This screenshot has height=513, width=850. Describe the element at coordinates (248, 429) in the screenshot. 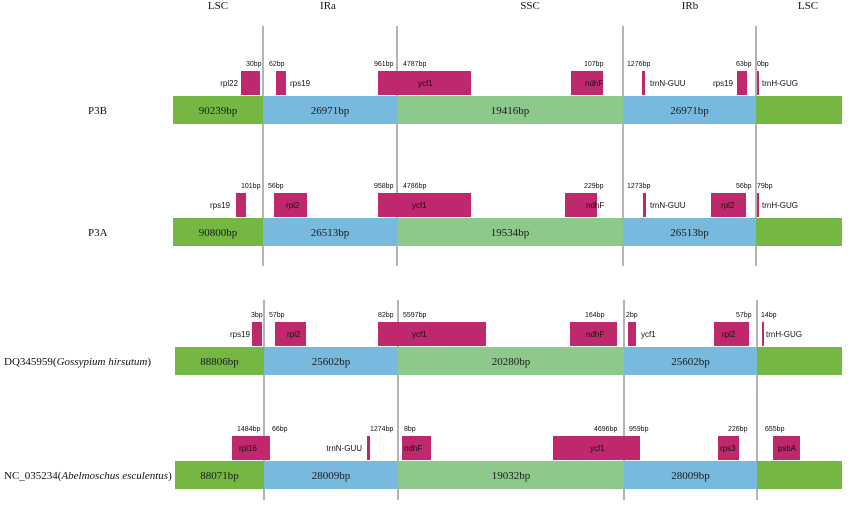

I see `bp-distance-label: 1484bp` at that location.